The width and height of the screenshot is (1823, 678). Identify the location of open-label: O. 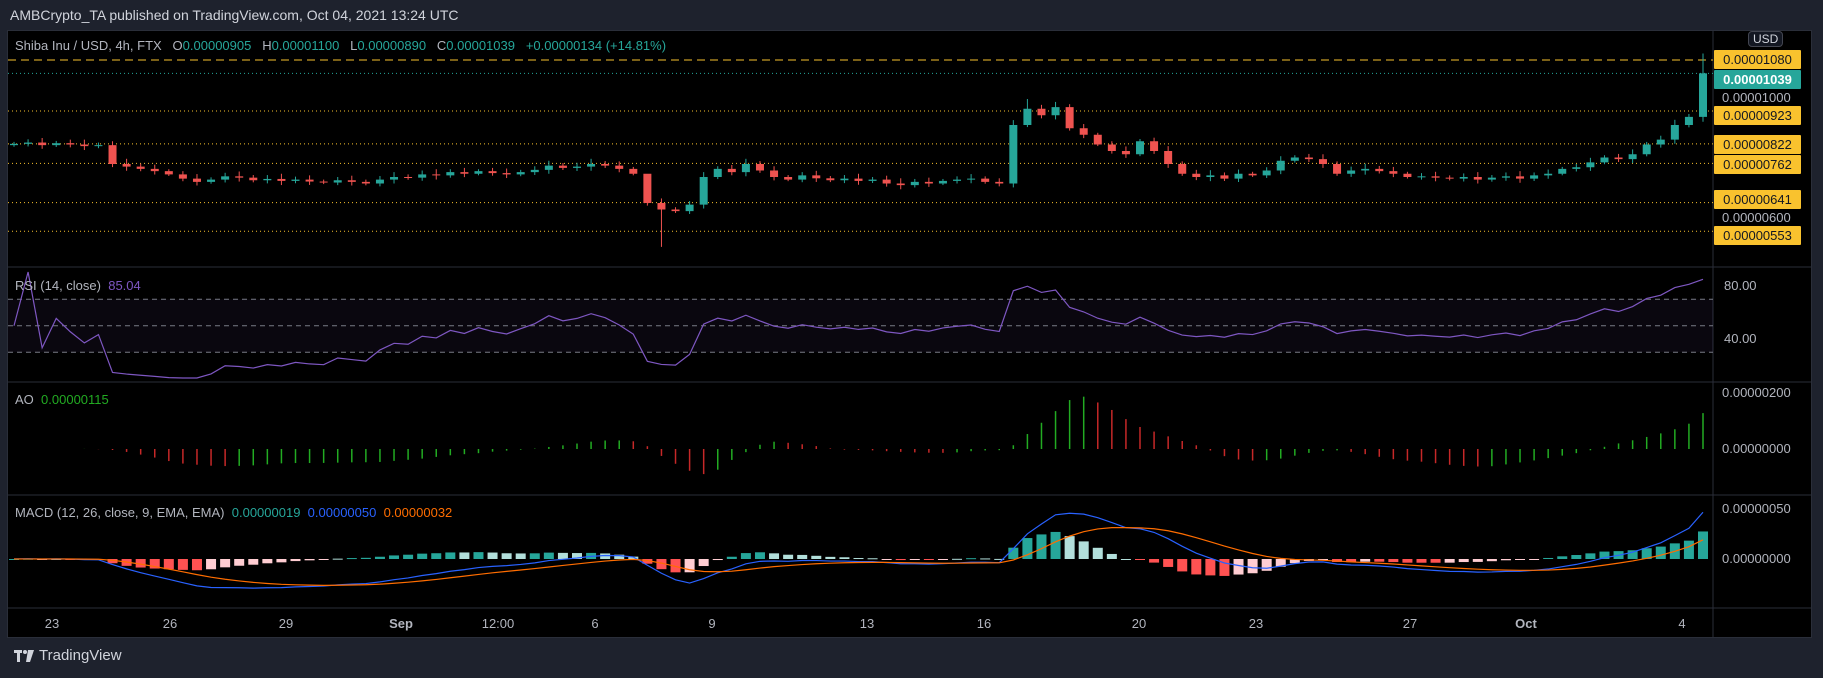
(177, 45).